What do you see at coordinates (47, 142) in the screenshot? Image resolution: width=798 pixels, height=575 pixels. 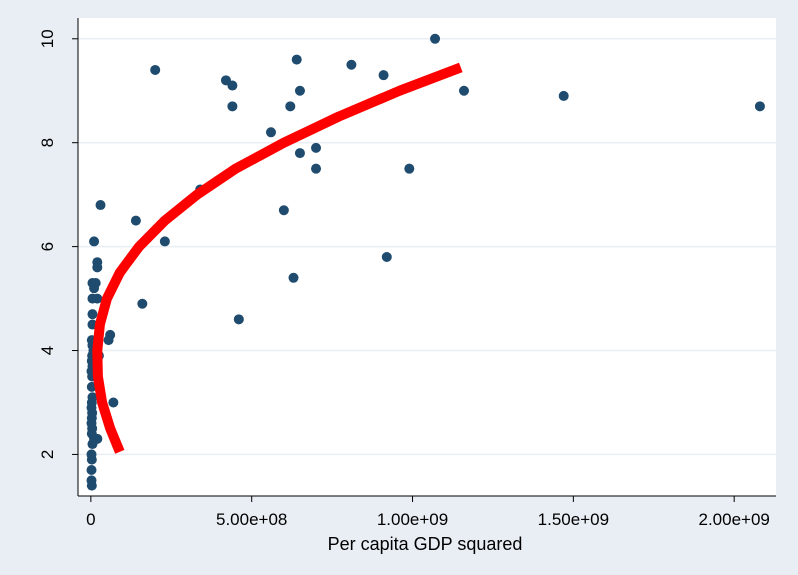 I see `y-tick-label: 8` at bounding box center [47, 142].